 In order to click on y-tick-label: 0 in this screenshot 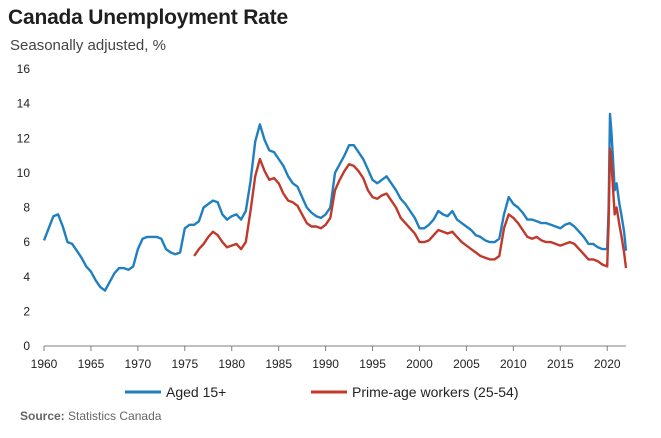, I will do `click(26, 346)`.